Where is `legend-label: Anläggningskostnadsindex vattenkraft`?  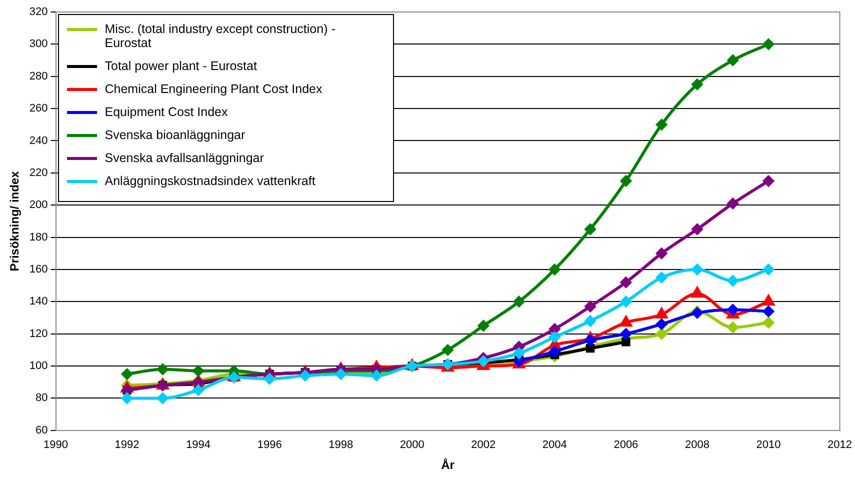 legend-label: Anläggningskostnadsindex vattenkraft is located at coordinates (210, 181).